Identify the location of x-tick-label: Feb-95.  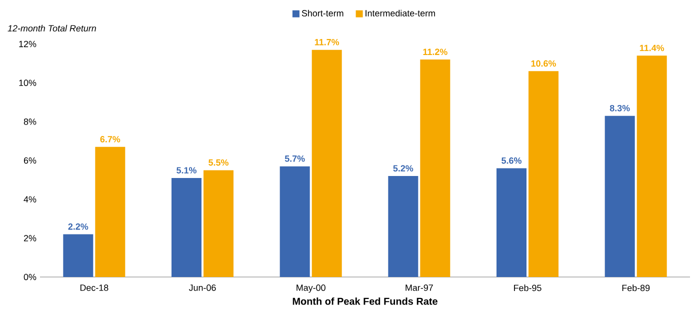
(528, 288).